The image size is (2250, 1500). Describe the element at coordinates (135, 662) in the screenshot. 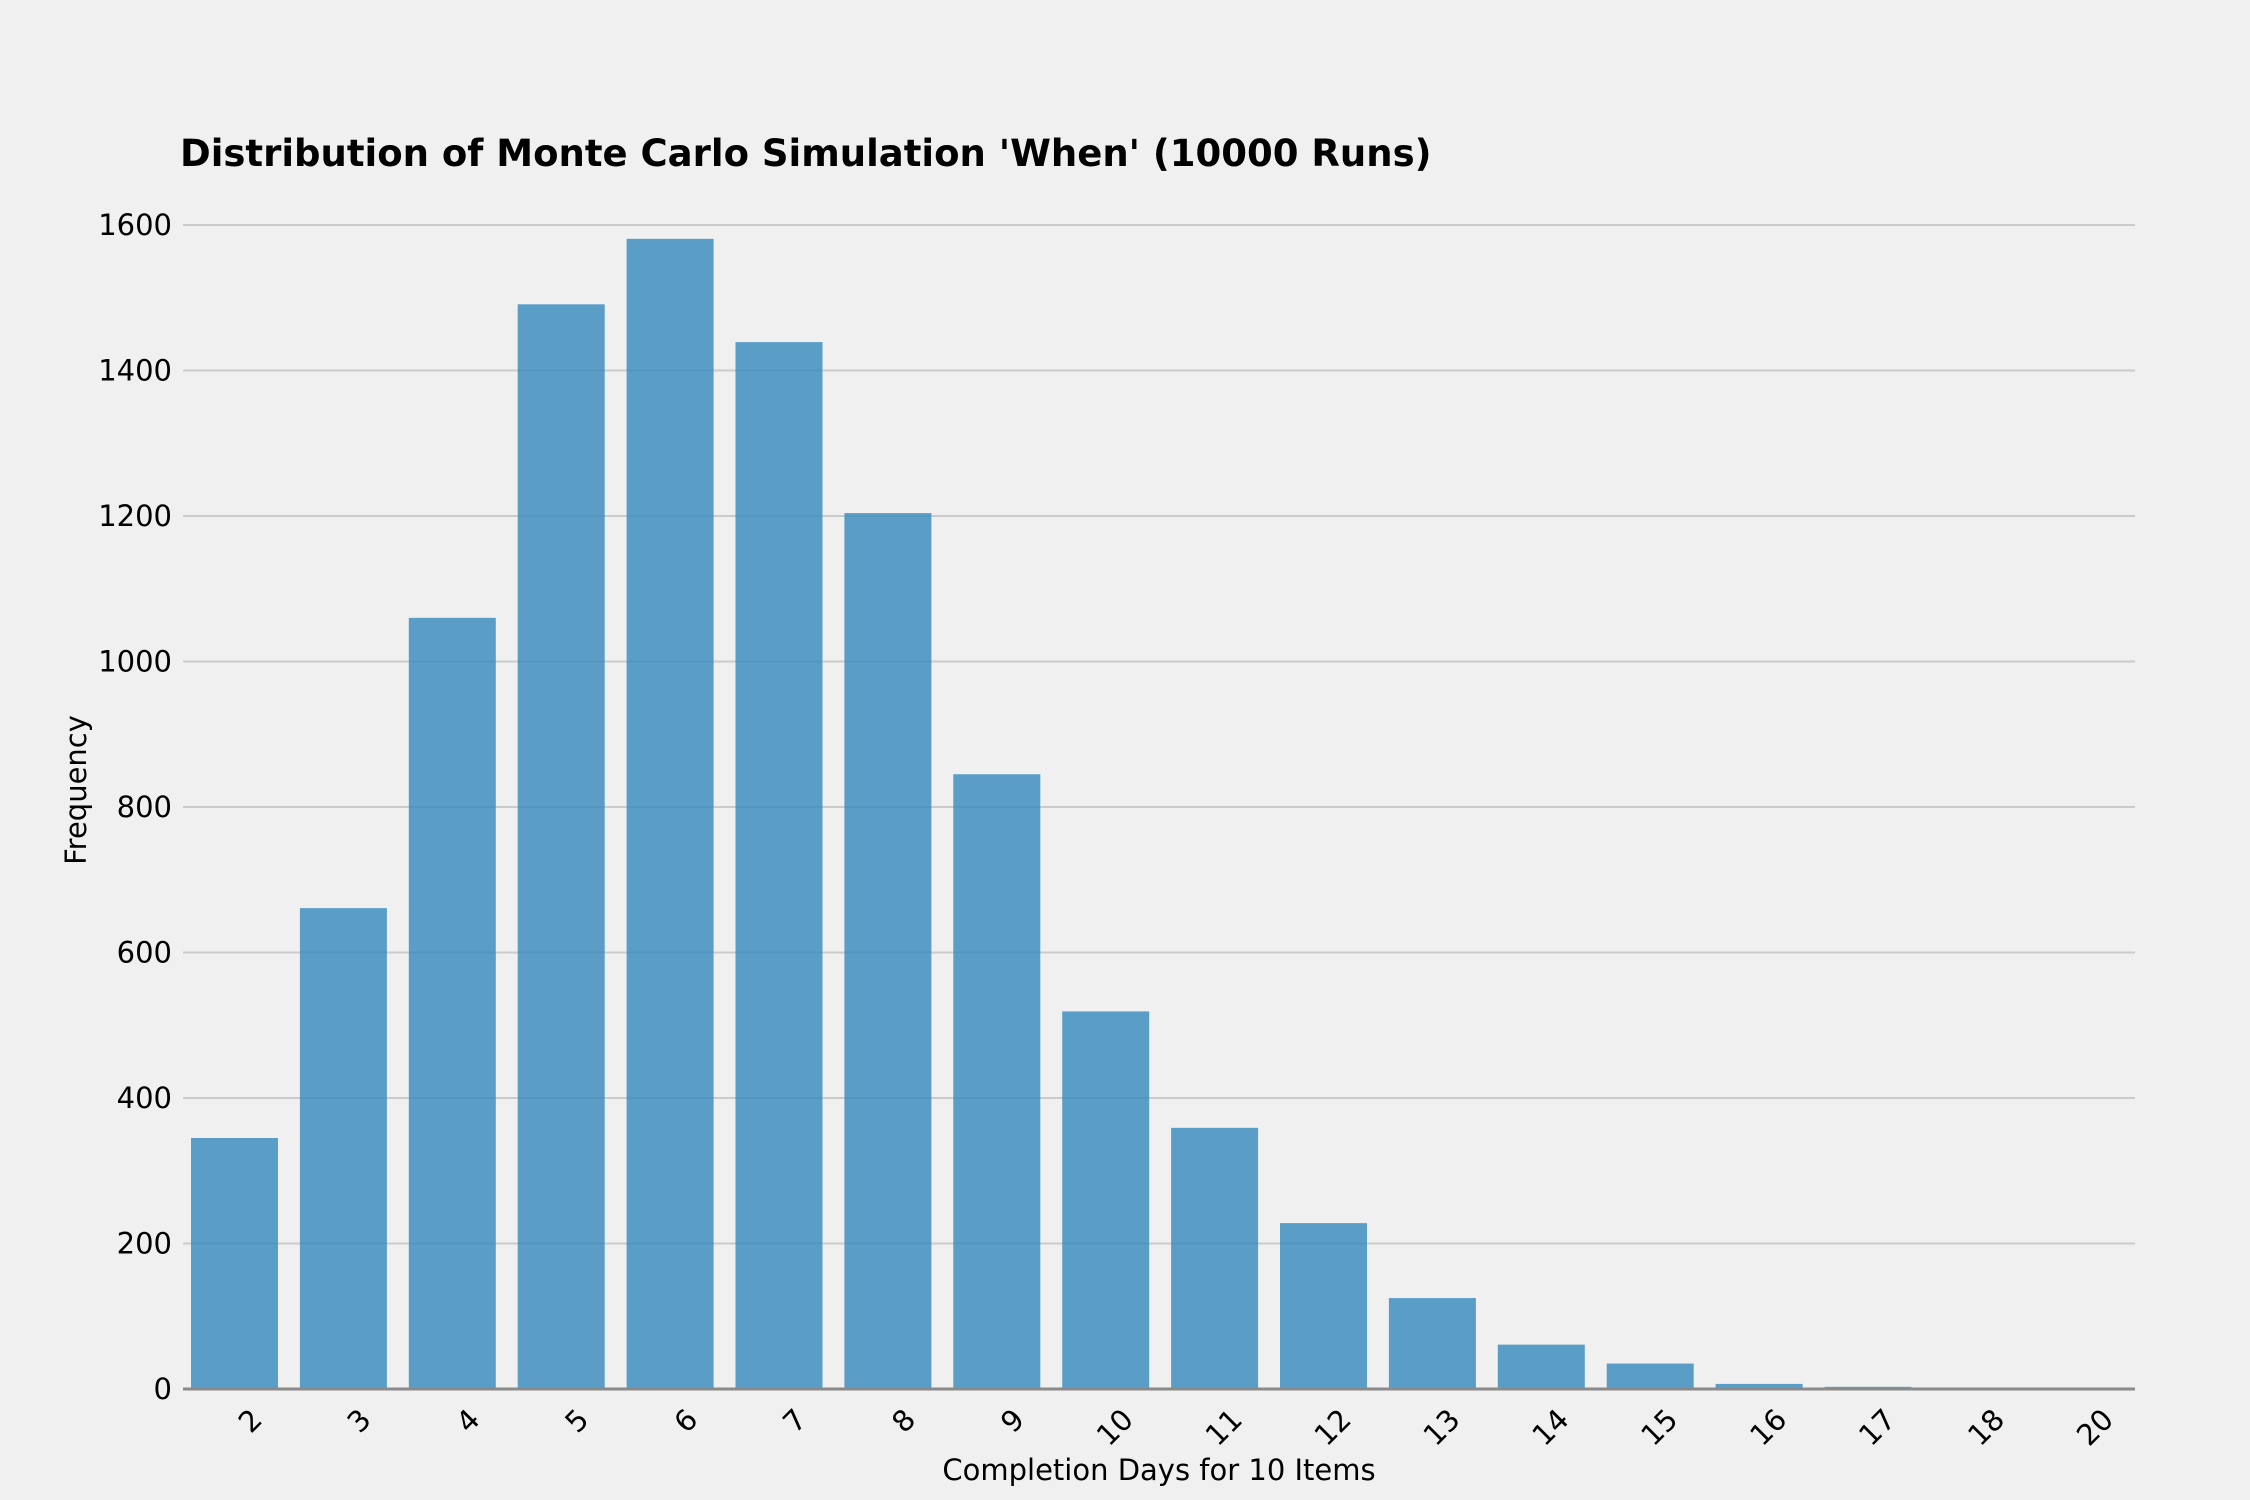

I see `y-tick-label: 1000` at that location.